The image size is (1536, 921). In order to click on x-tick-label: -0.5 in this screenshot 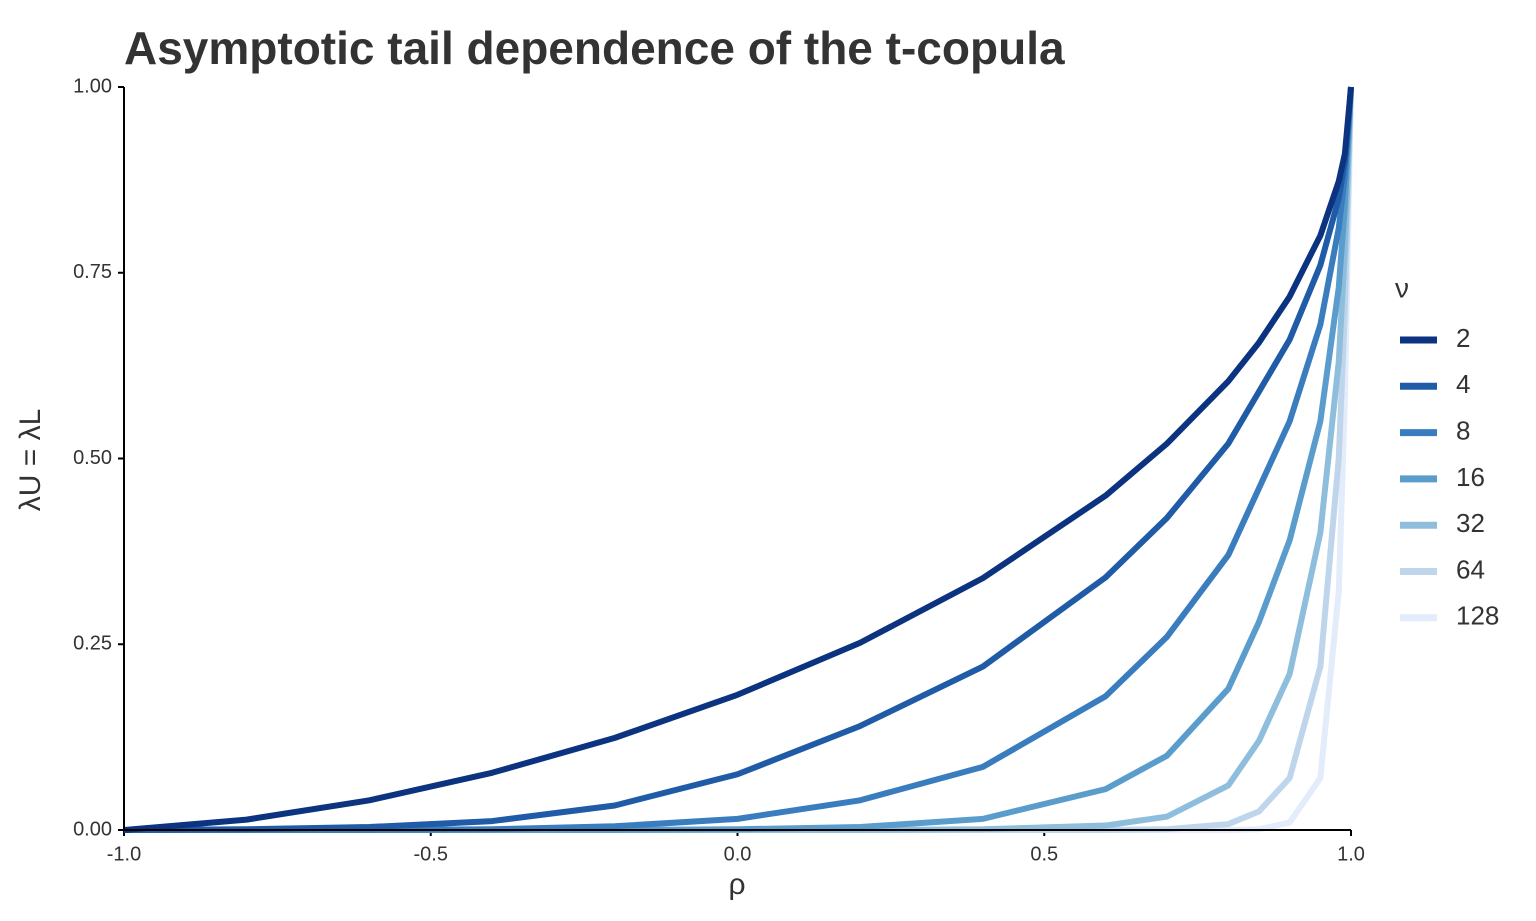, I will do `click(431, 854)`.